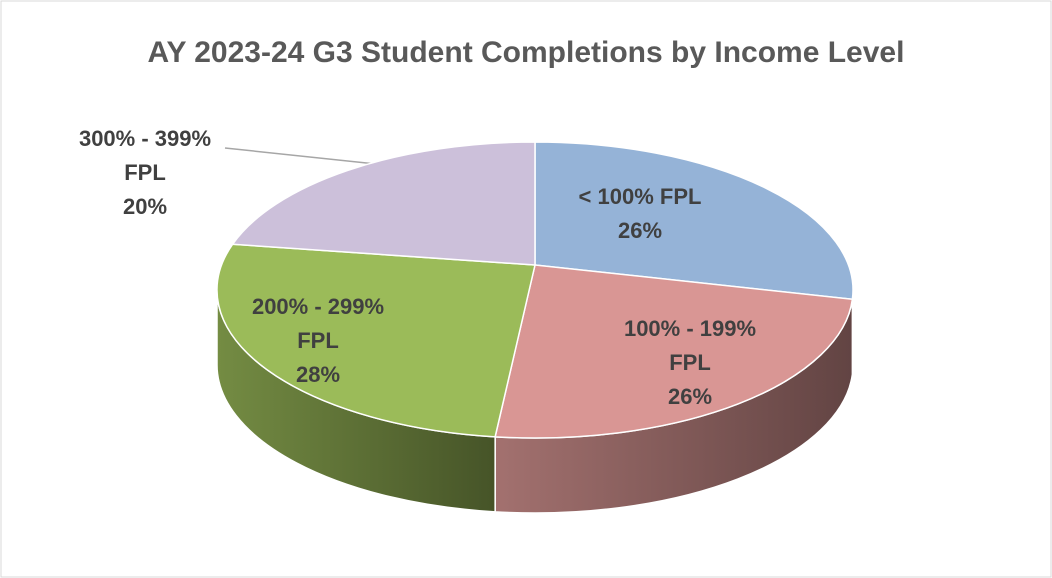 The image size is (1052, 578). What do you see at coordinates (145, 206) in the screenshot?
I see `value-label: 20%` at bounding box center [145, 206].